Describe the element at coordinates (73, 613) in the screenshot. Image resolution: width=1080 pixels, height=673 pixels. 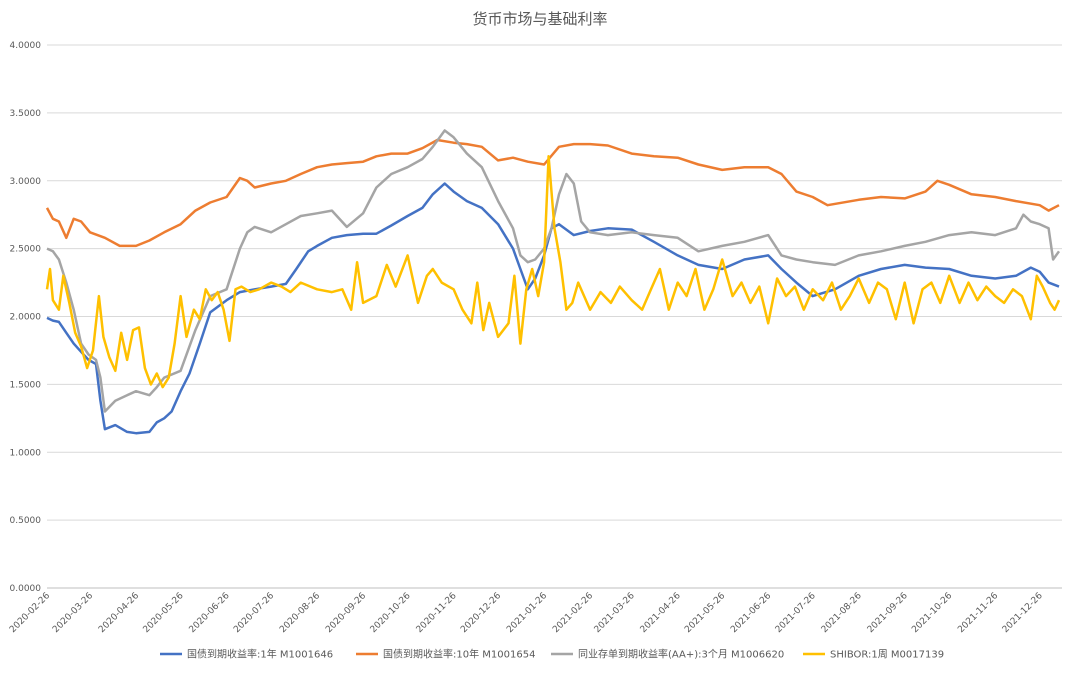
I see `x-tick-label: 2020-03-26` at that location.